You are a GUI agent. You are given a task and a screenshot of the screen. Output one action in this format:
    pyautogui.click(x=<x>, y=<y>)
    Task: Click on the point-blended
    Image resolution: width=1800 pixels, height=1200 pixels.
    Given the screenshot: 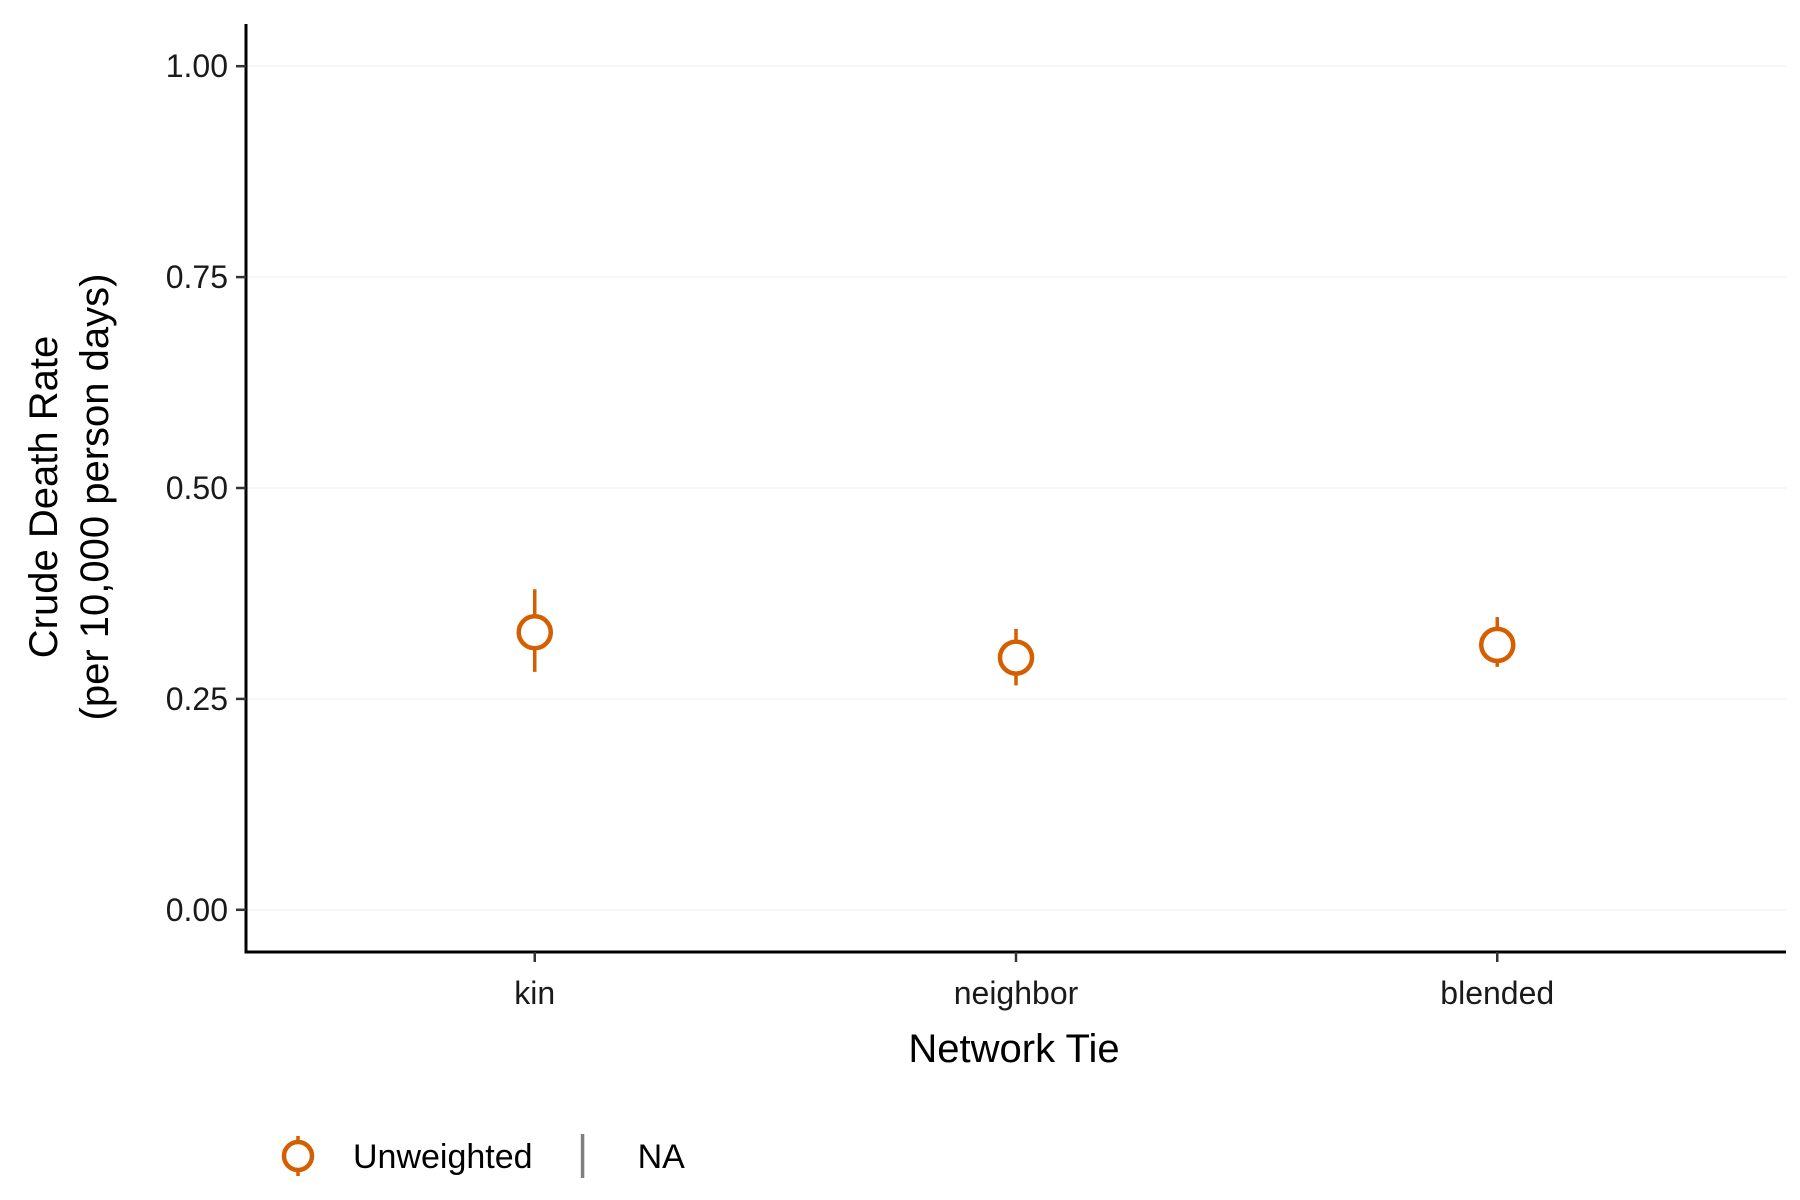 What is the action you would take?
    pyautogui.click(x=1497, y=645)
    